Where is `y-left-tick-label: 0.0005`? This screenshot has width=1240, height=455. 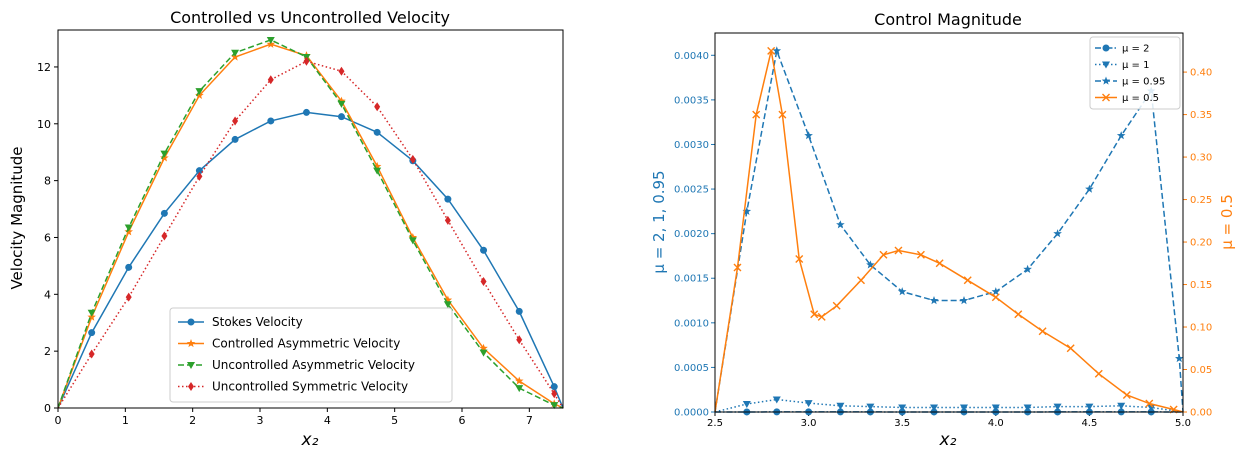
y-left-tick-label: 0.0005 is located at coordinates (691, 368).